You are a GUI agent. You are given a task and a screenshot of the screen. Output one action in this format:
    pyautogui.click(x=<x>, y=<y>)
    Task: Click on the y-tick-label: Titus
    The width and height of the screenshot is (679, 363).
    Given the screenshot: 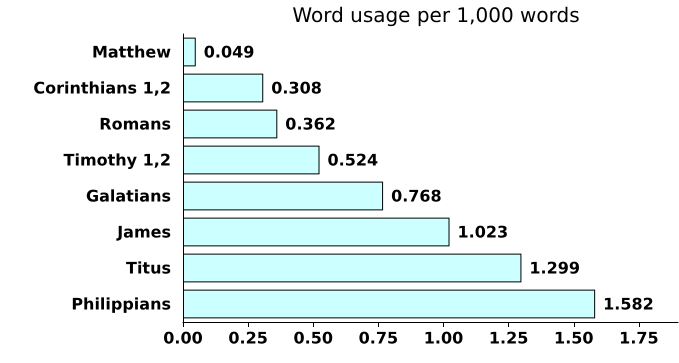 What is the action you would take?
    pyautogui.click(x=148, y=268)
    